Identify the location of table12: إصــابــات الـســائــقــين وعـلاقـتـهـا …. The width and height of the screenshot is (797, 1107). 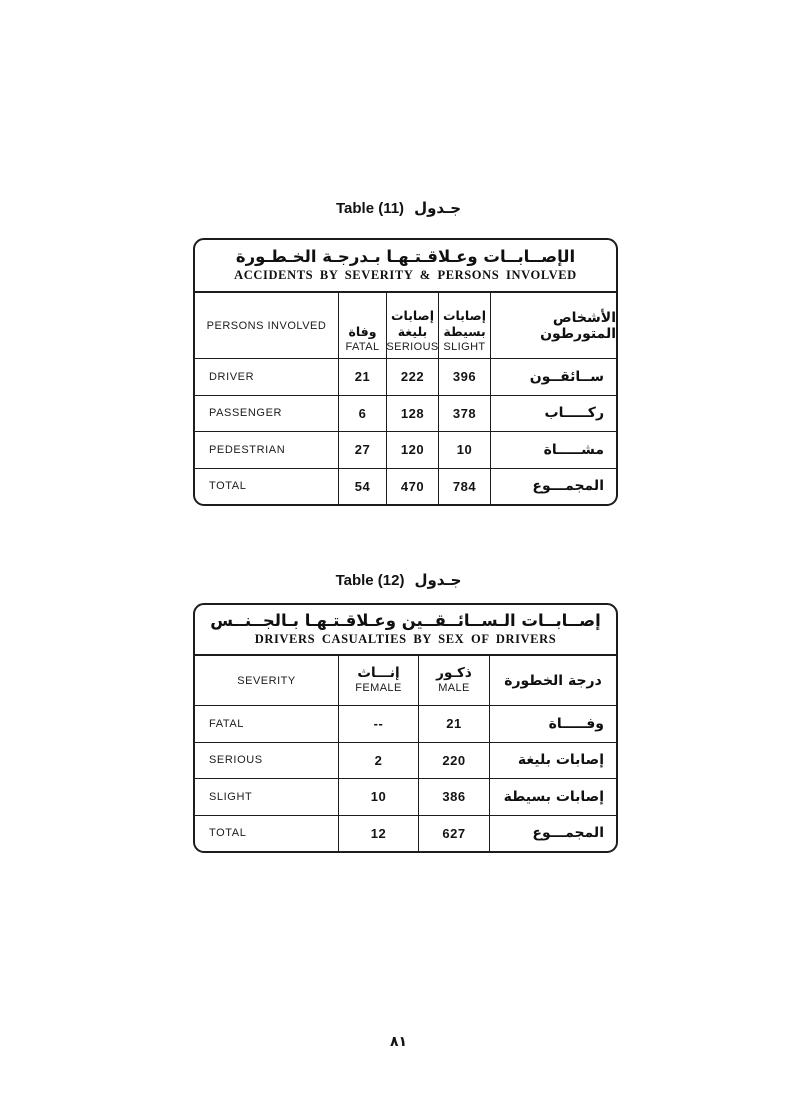
(405, 728).